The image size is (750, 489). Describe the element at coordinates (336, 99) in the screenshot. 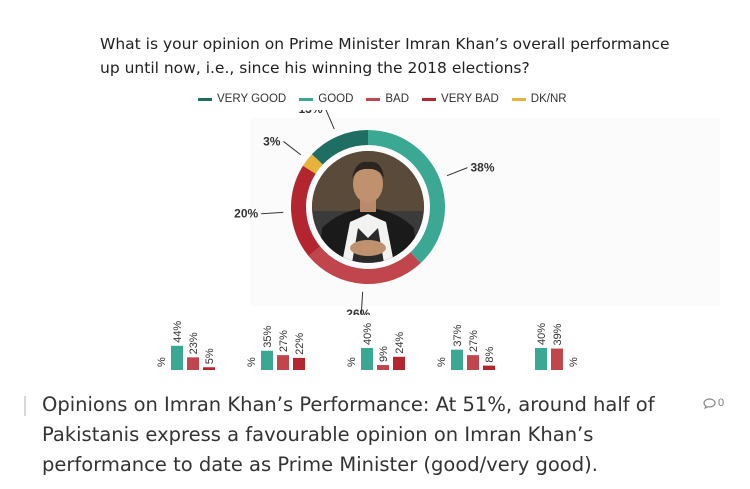

I see `legend-label: GOOD` at that location.